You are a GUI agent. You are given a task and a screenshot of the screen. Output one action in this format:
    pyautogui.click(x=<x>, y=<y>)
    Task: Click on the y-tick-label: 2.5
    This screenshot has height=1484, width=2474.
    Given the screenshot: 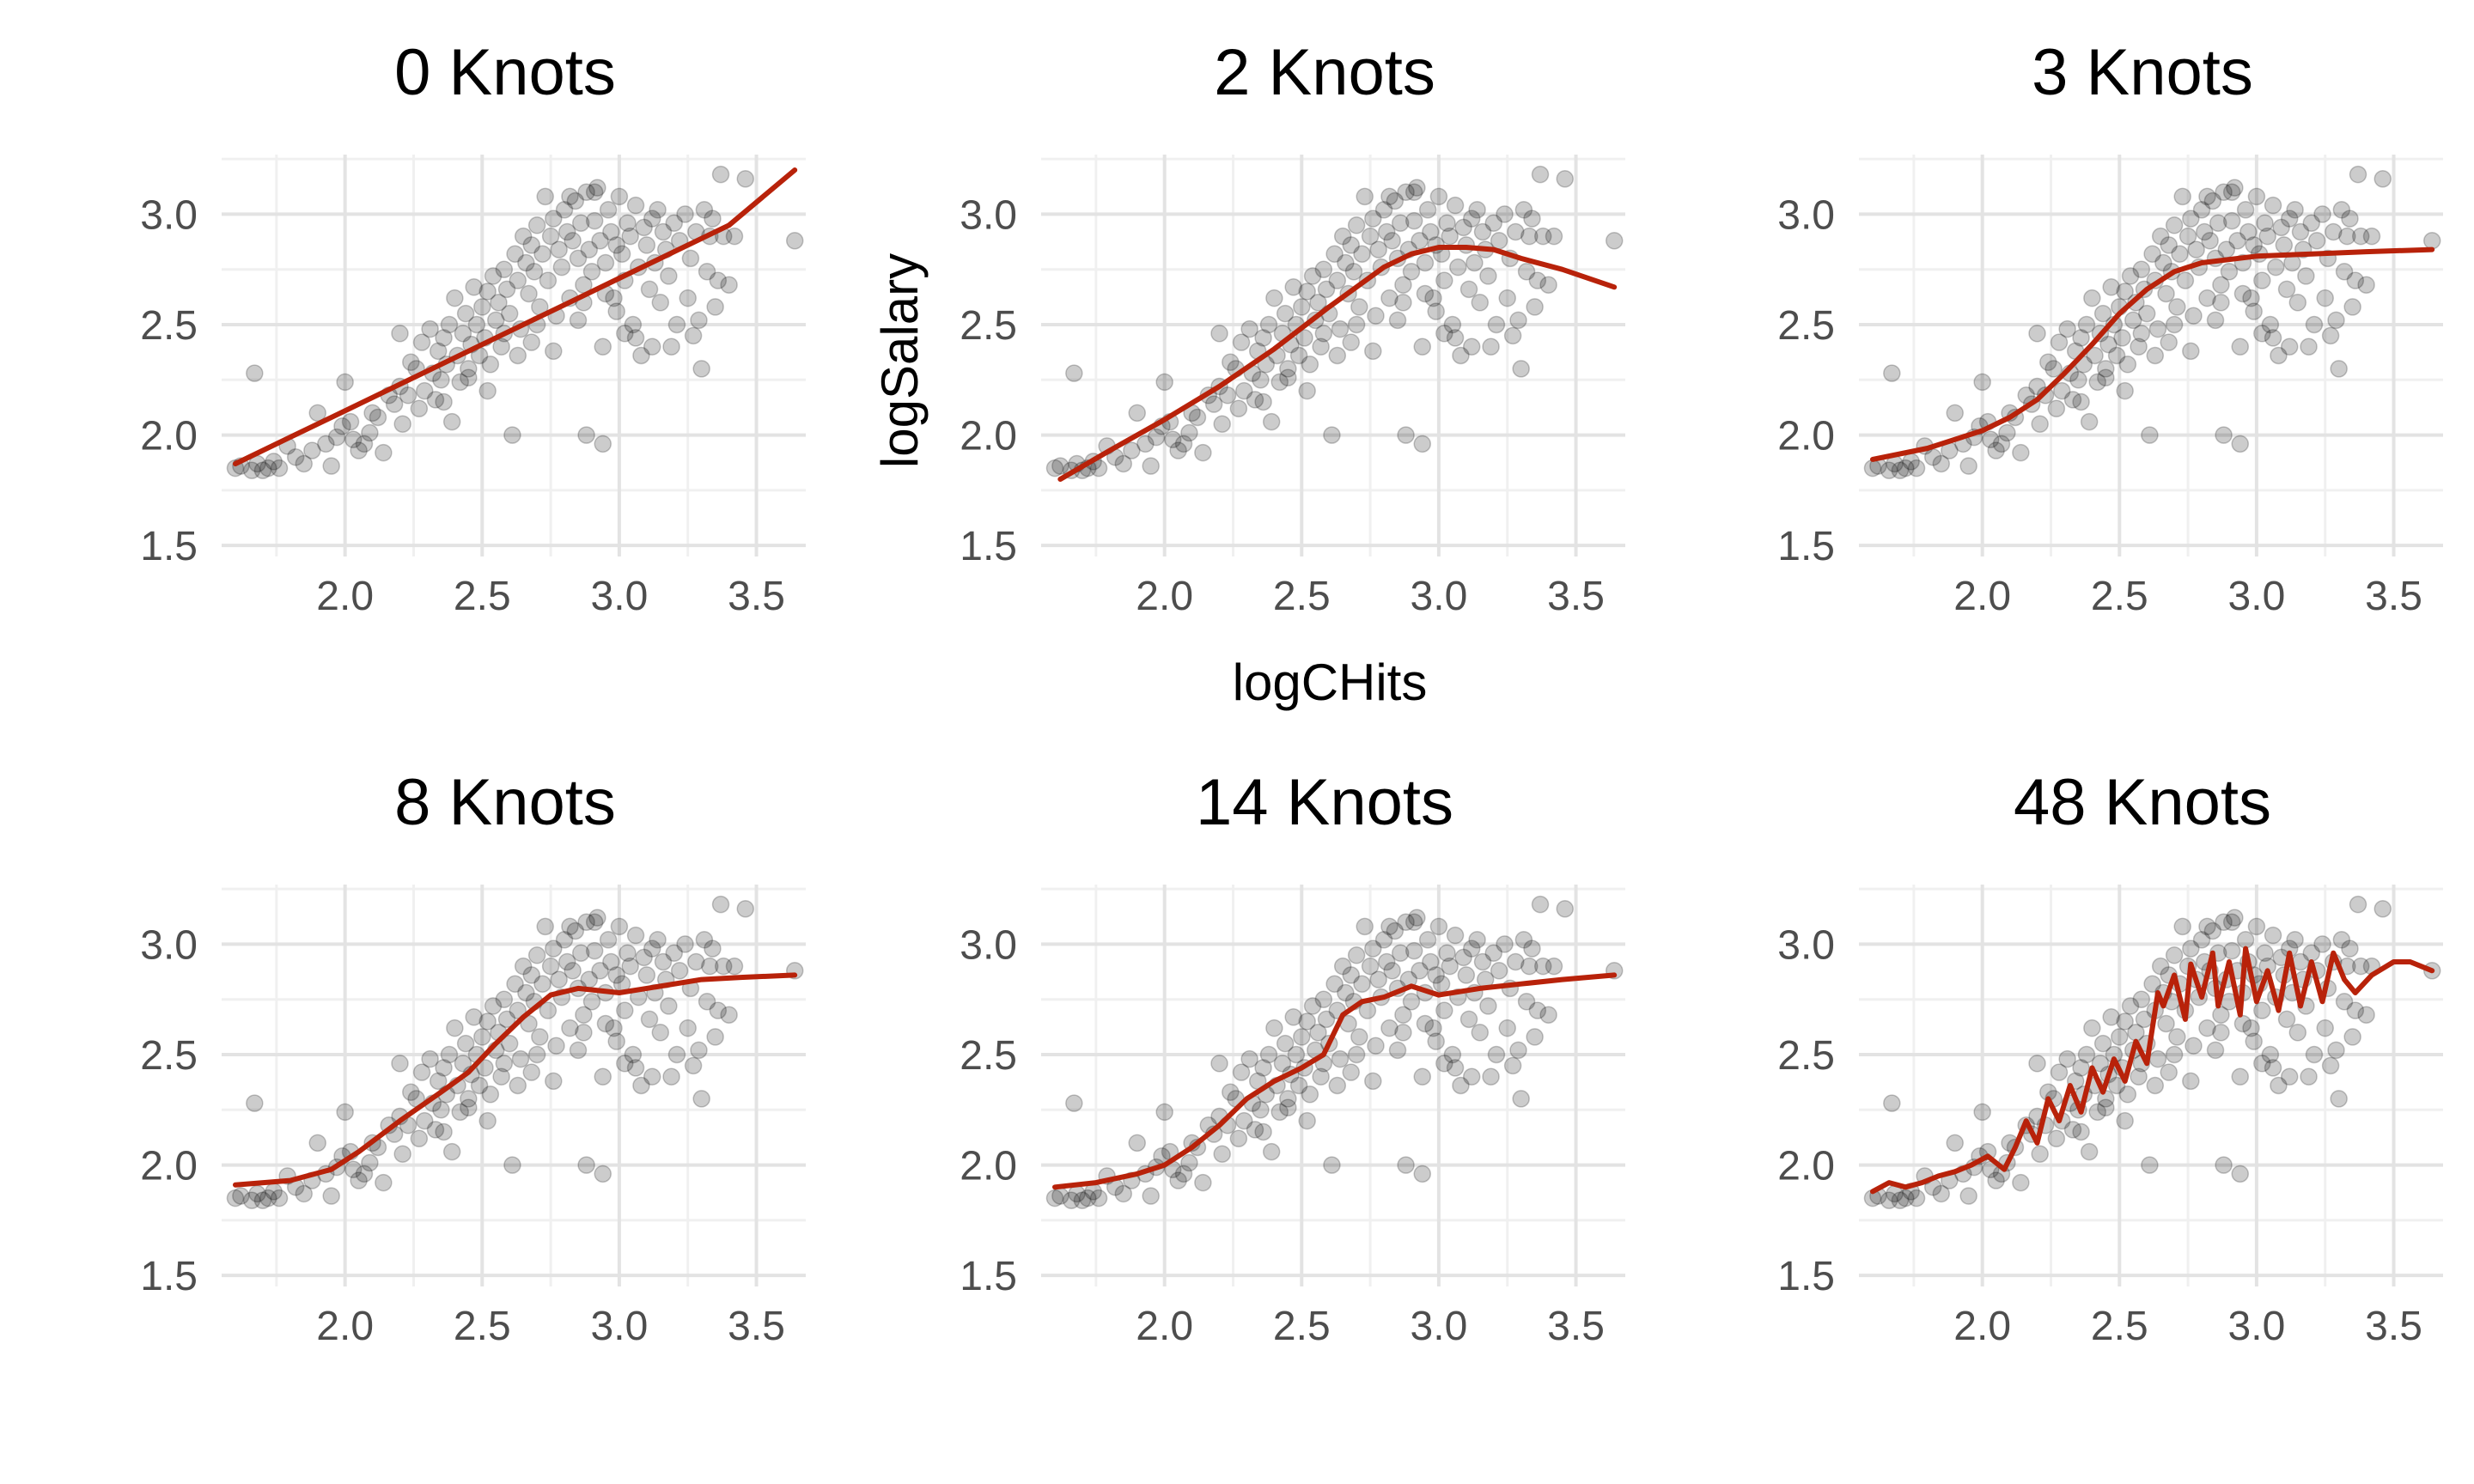 What is the action you would take?
    pyautogui.click(x=169, y=326)
    